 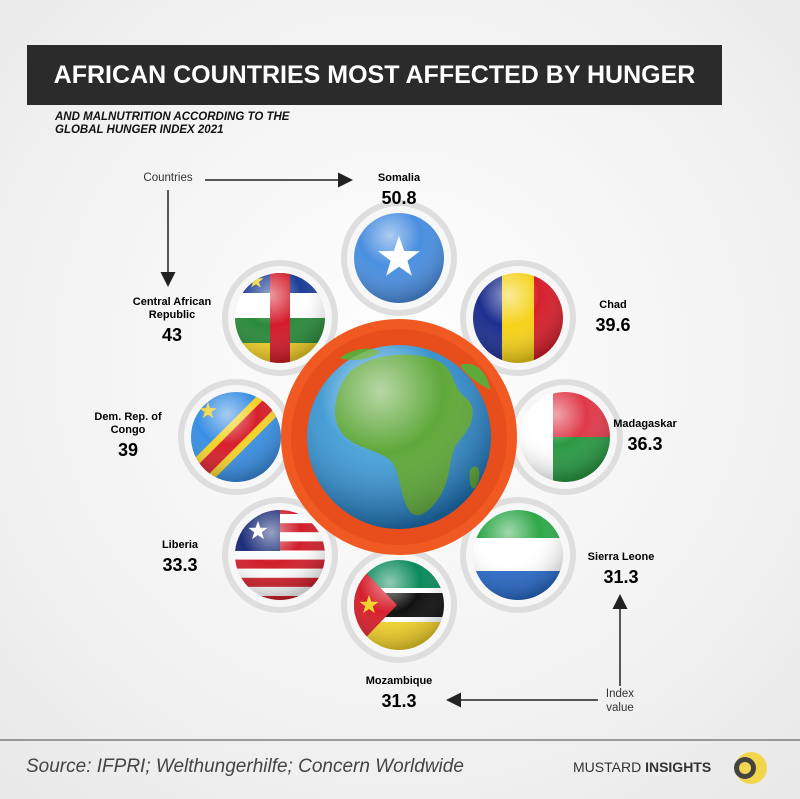 I want to click on index-value: 39, so click(x=128, y=450).